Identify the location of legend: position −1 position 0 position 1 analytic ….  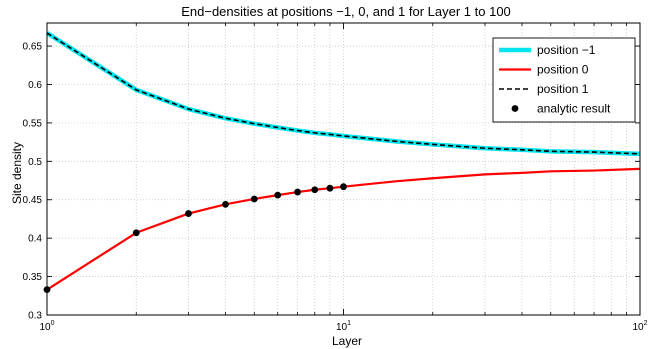
(564, 80).